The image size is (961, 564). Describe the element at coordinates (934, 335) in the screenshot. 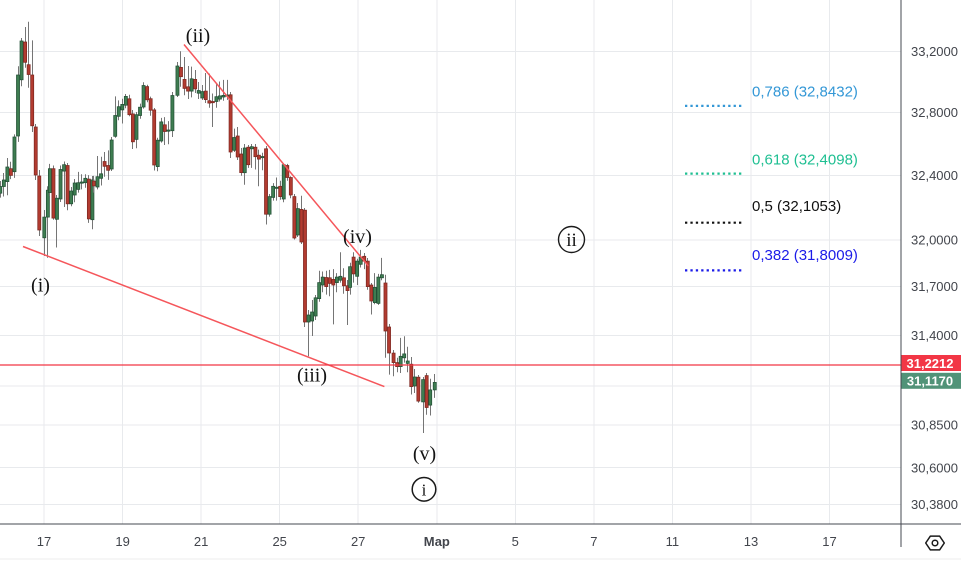

I see `svg-text: 31,4000` at that location.